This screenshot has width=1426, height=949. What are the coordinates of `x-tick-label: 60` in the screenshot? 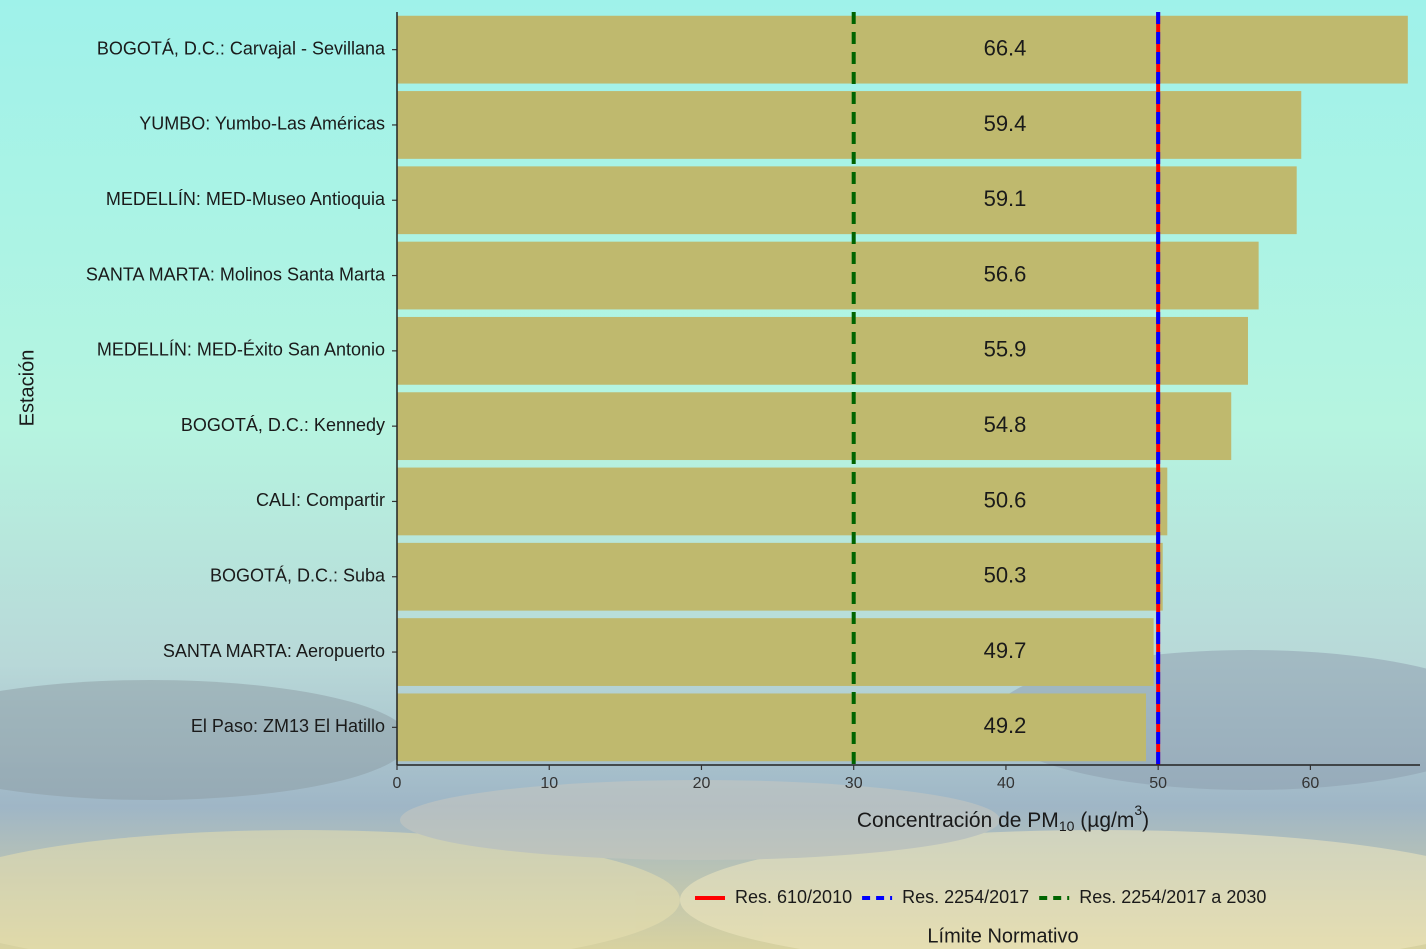 It's located at (1310, 783).